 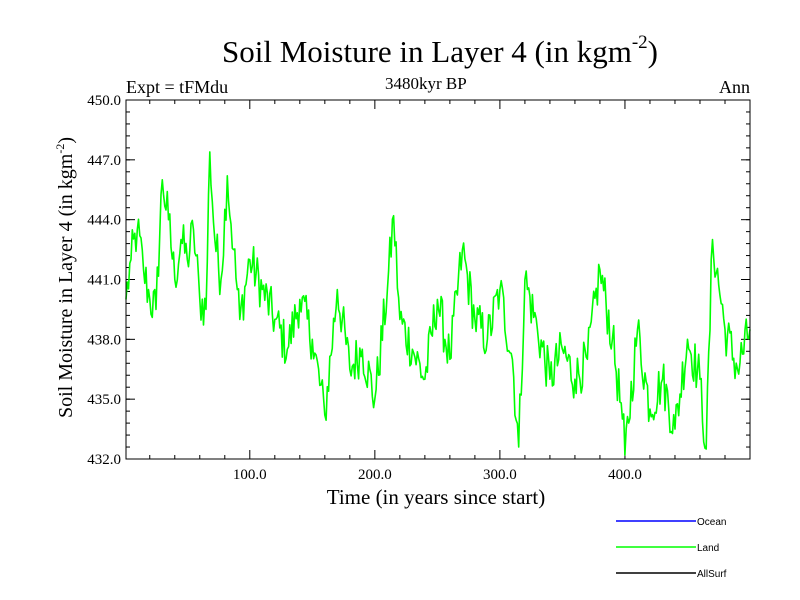 What do you see at coordinates (104, 281) in the screenshot?
I see `y-tick-label: 441.0` at bounding box center [104, 281].